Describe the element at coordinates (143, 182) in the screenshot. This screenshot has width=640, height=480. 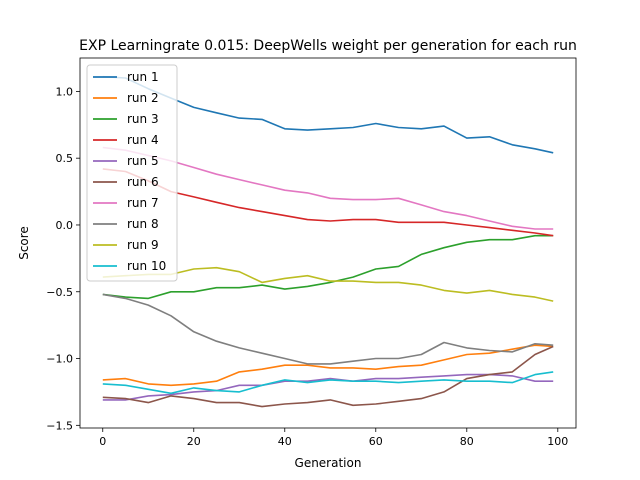
I see `legend-label-6: run 6` at that location.